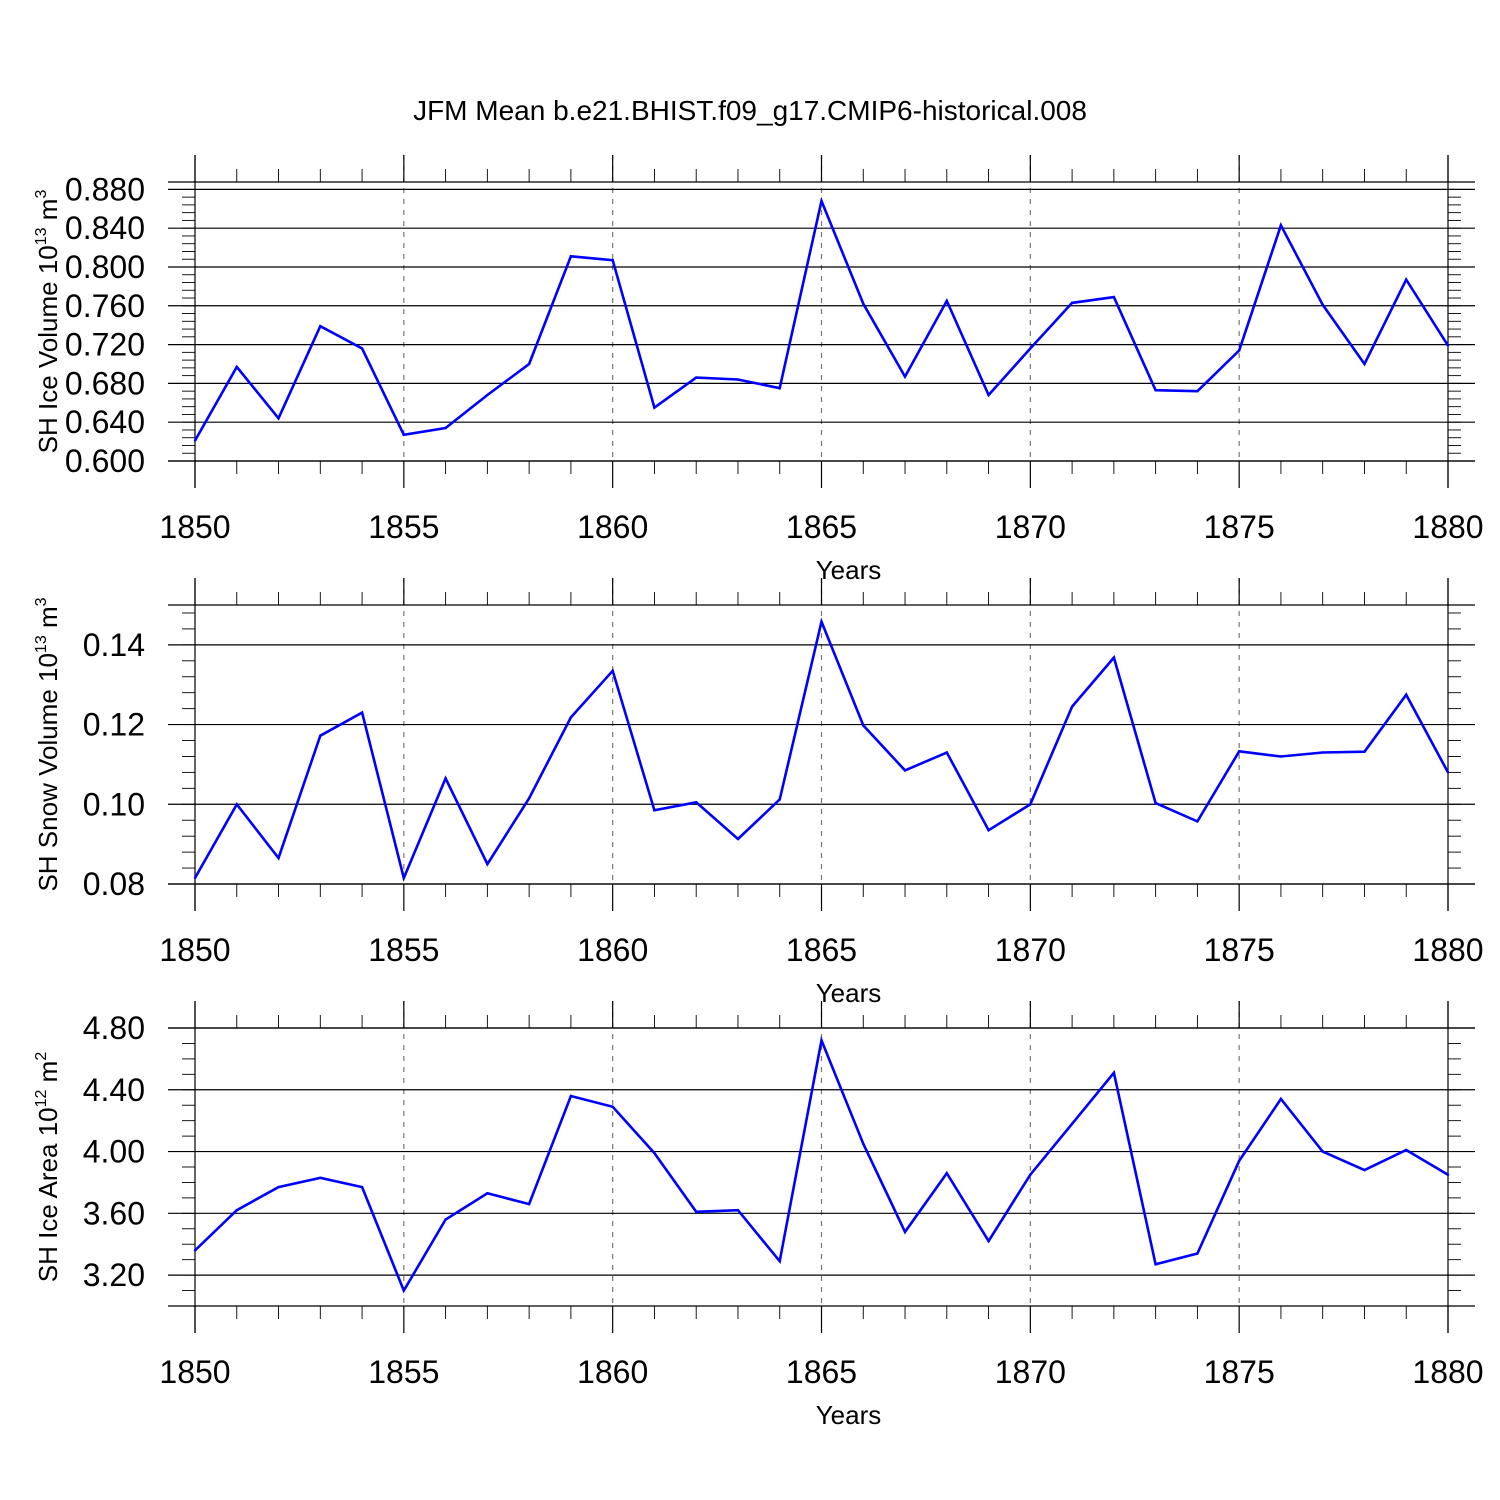 Image resolution: width=1500 pixels, height=1500 pixels. I want to click on y-tick-label: 0.10, so click(114, 804).